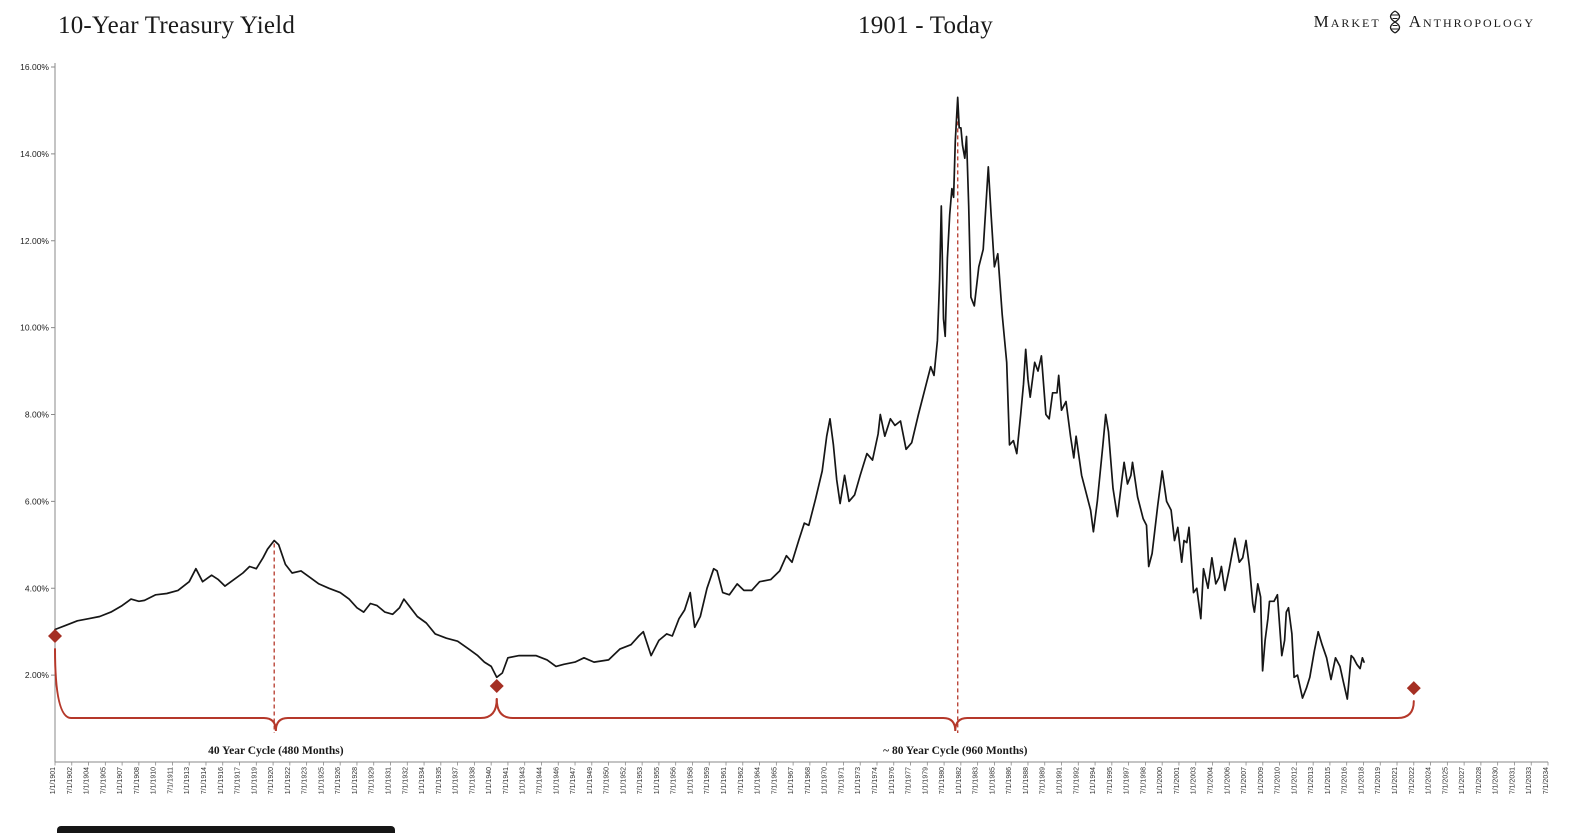 Image resolution: width=1577 pixels, height=833 pixels. Describe the element at coordinates (691, 780) in the screenshot. I see `x-tick-label: 1/1/1958` at that location.